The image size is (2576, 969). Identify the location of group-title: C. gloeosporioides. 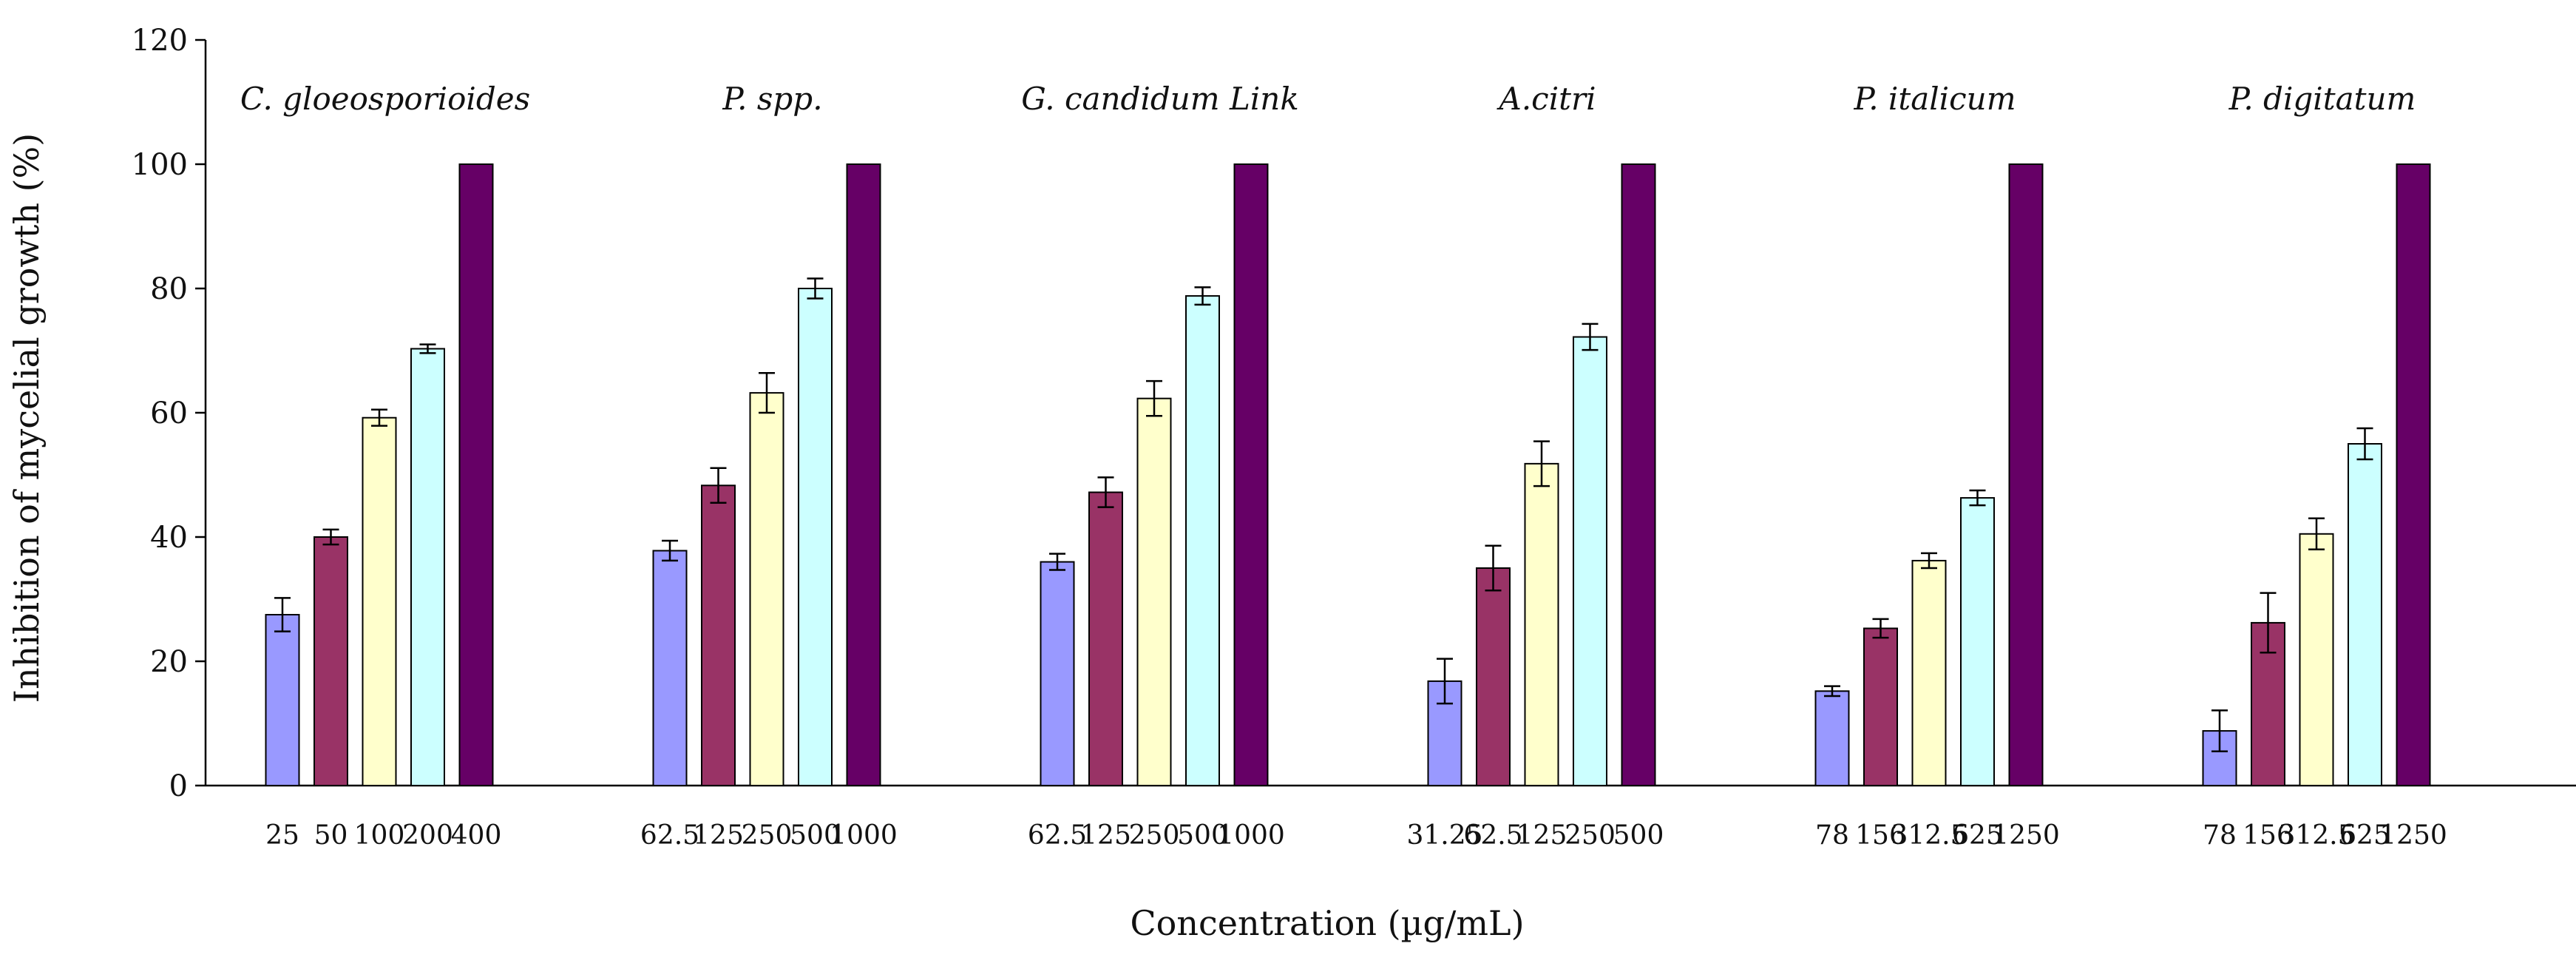
(385, 99).